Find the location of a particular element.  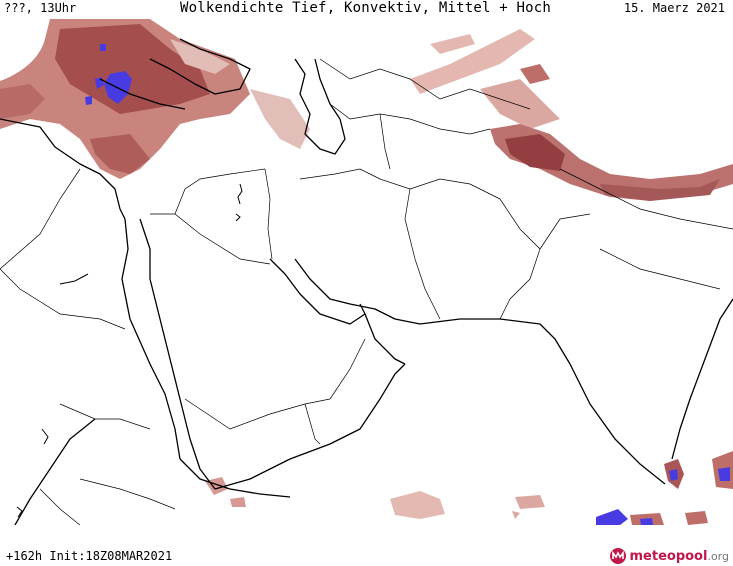

meteopool-logo-icon is located at coordinates (617, 556).